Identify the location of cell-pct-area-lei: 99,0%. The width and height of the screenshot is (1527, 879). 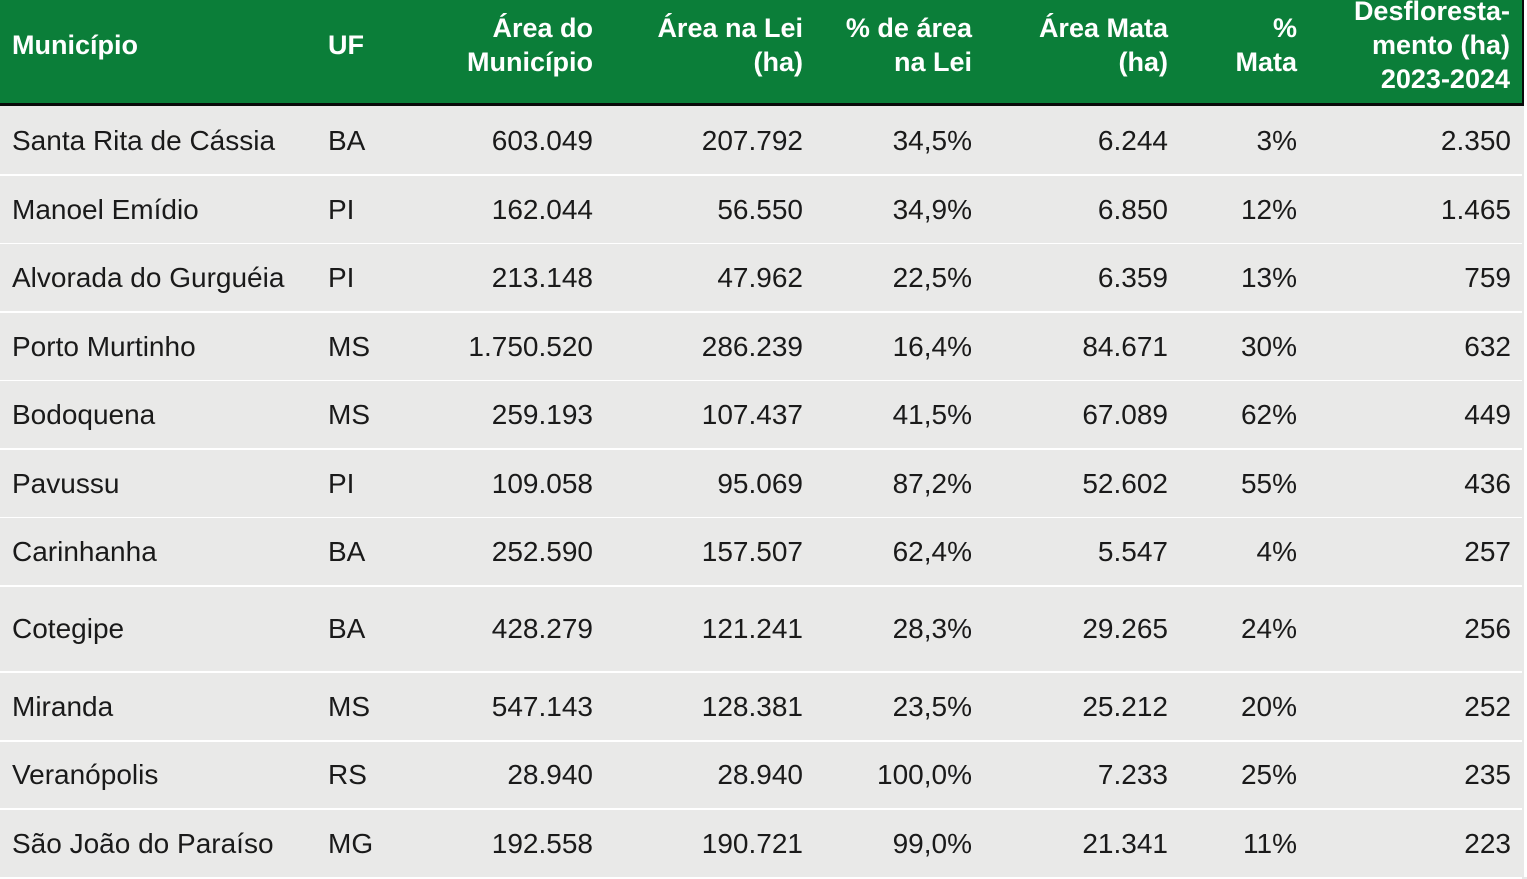
(932, 843).